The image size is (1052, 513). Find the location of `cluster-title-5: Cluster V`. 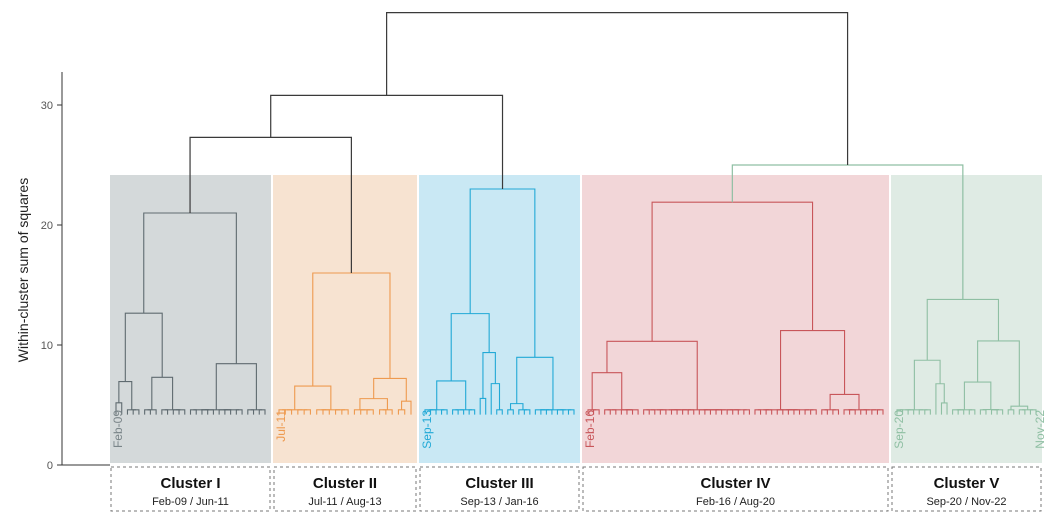

cluster-title-5: Cluster V is located at coordinates (967, 483).